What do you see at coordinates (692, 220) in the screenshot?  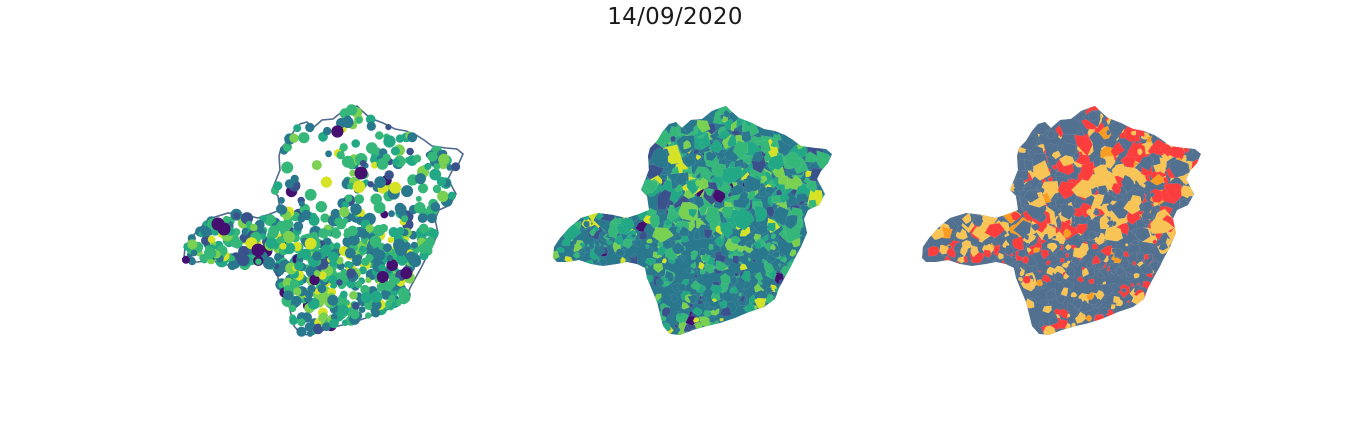 I see `map-panel-choropleth-viridis` at bounding box center [692, 220].